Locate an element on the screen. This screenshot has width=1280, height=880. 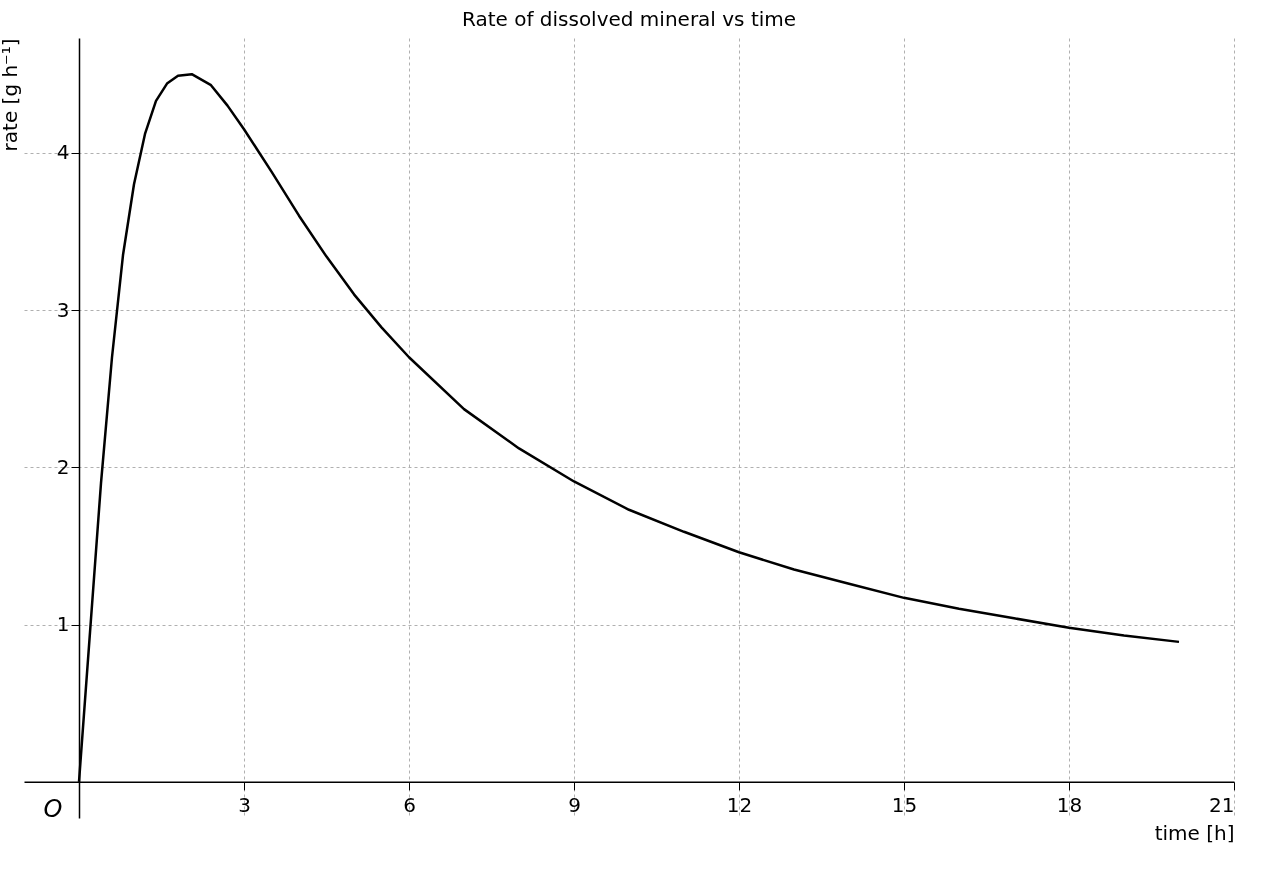
annotation: O is located at coordinates (53, 808).